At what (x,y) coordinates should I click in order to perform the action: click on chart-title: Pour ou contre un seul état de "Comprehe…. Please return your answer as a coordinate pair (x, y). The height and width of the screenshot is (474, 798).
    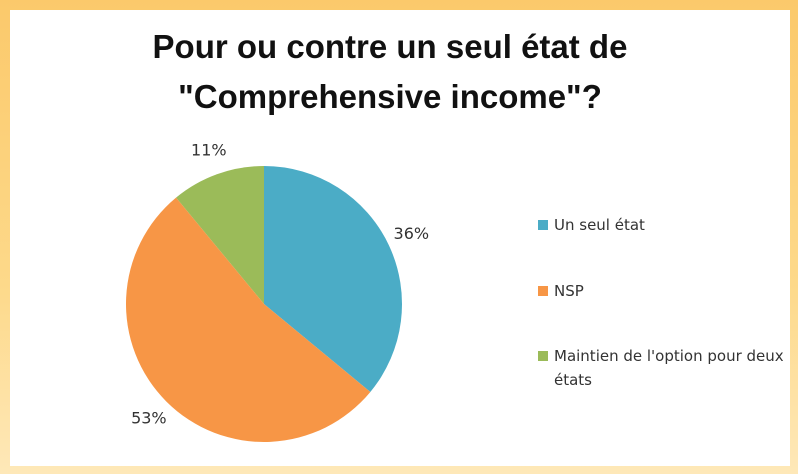
    Looking at the image, I should click on (390, 71).